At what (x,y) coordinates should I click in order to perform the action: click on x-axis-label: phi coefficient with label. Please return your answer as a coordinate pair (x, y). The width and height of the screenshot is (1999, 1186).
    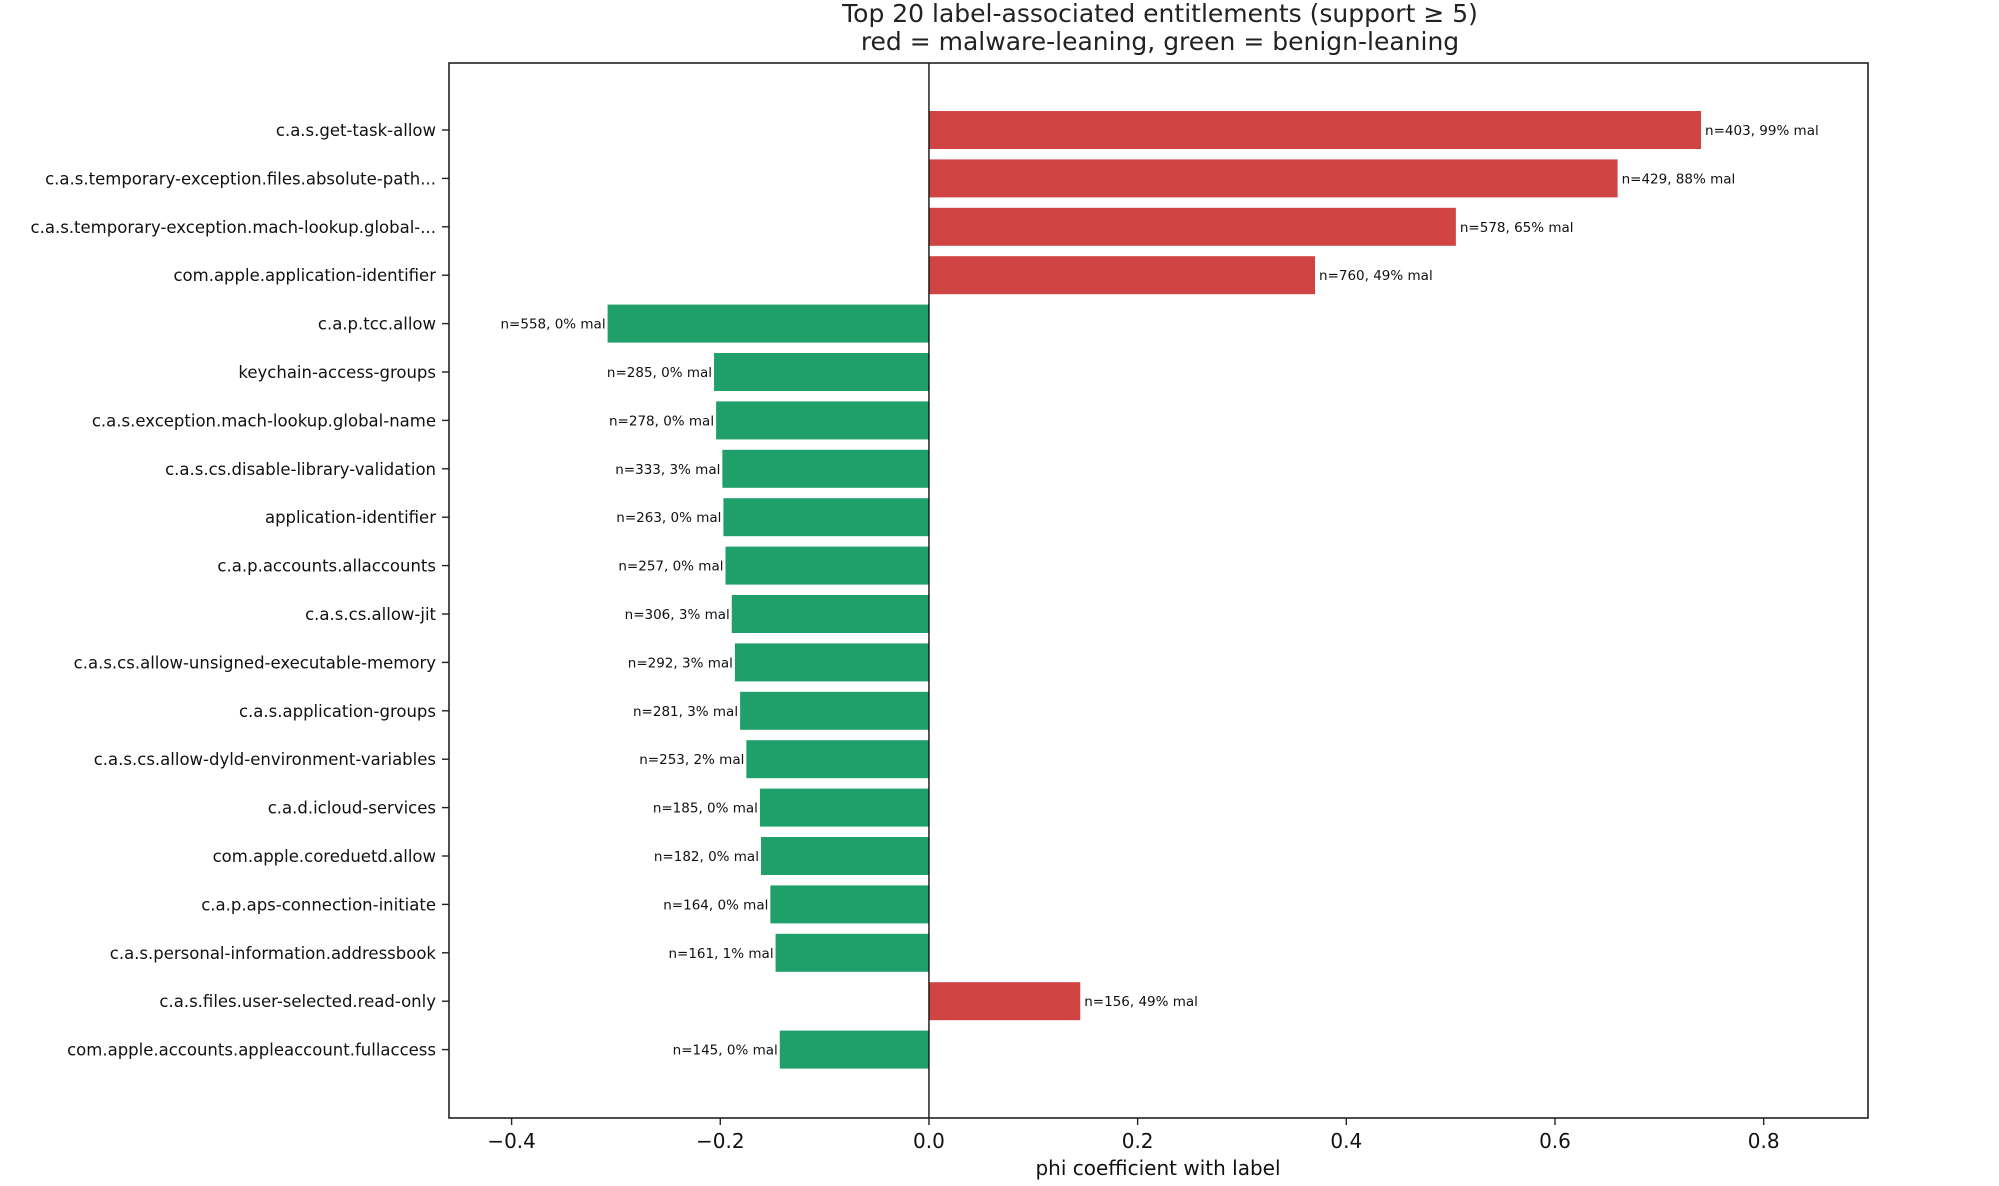
    Looking at the image, I should click on (1157, 1168).